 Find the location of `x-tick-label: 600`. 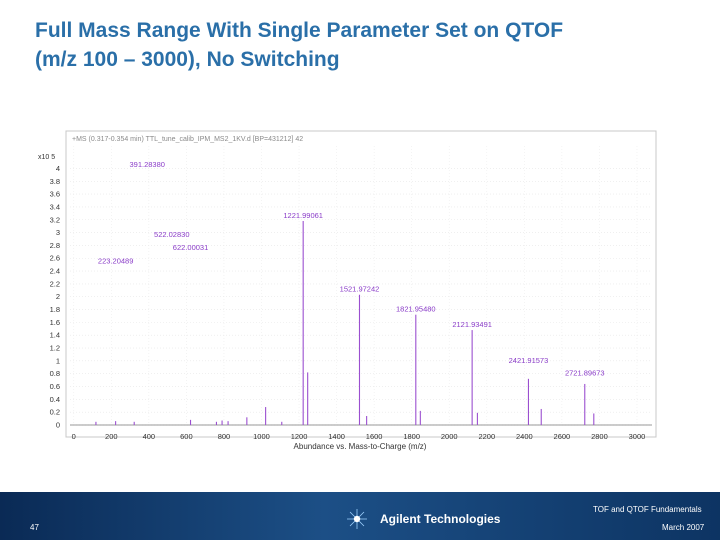

x-tick-label: 600 is located at coordinates (186, 436).